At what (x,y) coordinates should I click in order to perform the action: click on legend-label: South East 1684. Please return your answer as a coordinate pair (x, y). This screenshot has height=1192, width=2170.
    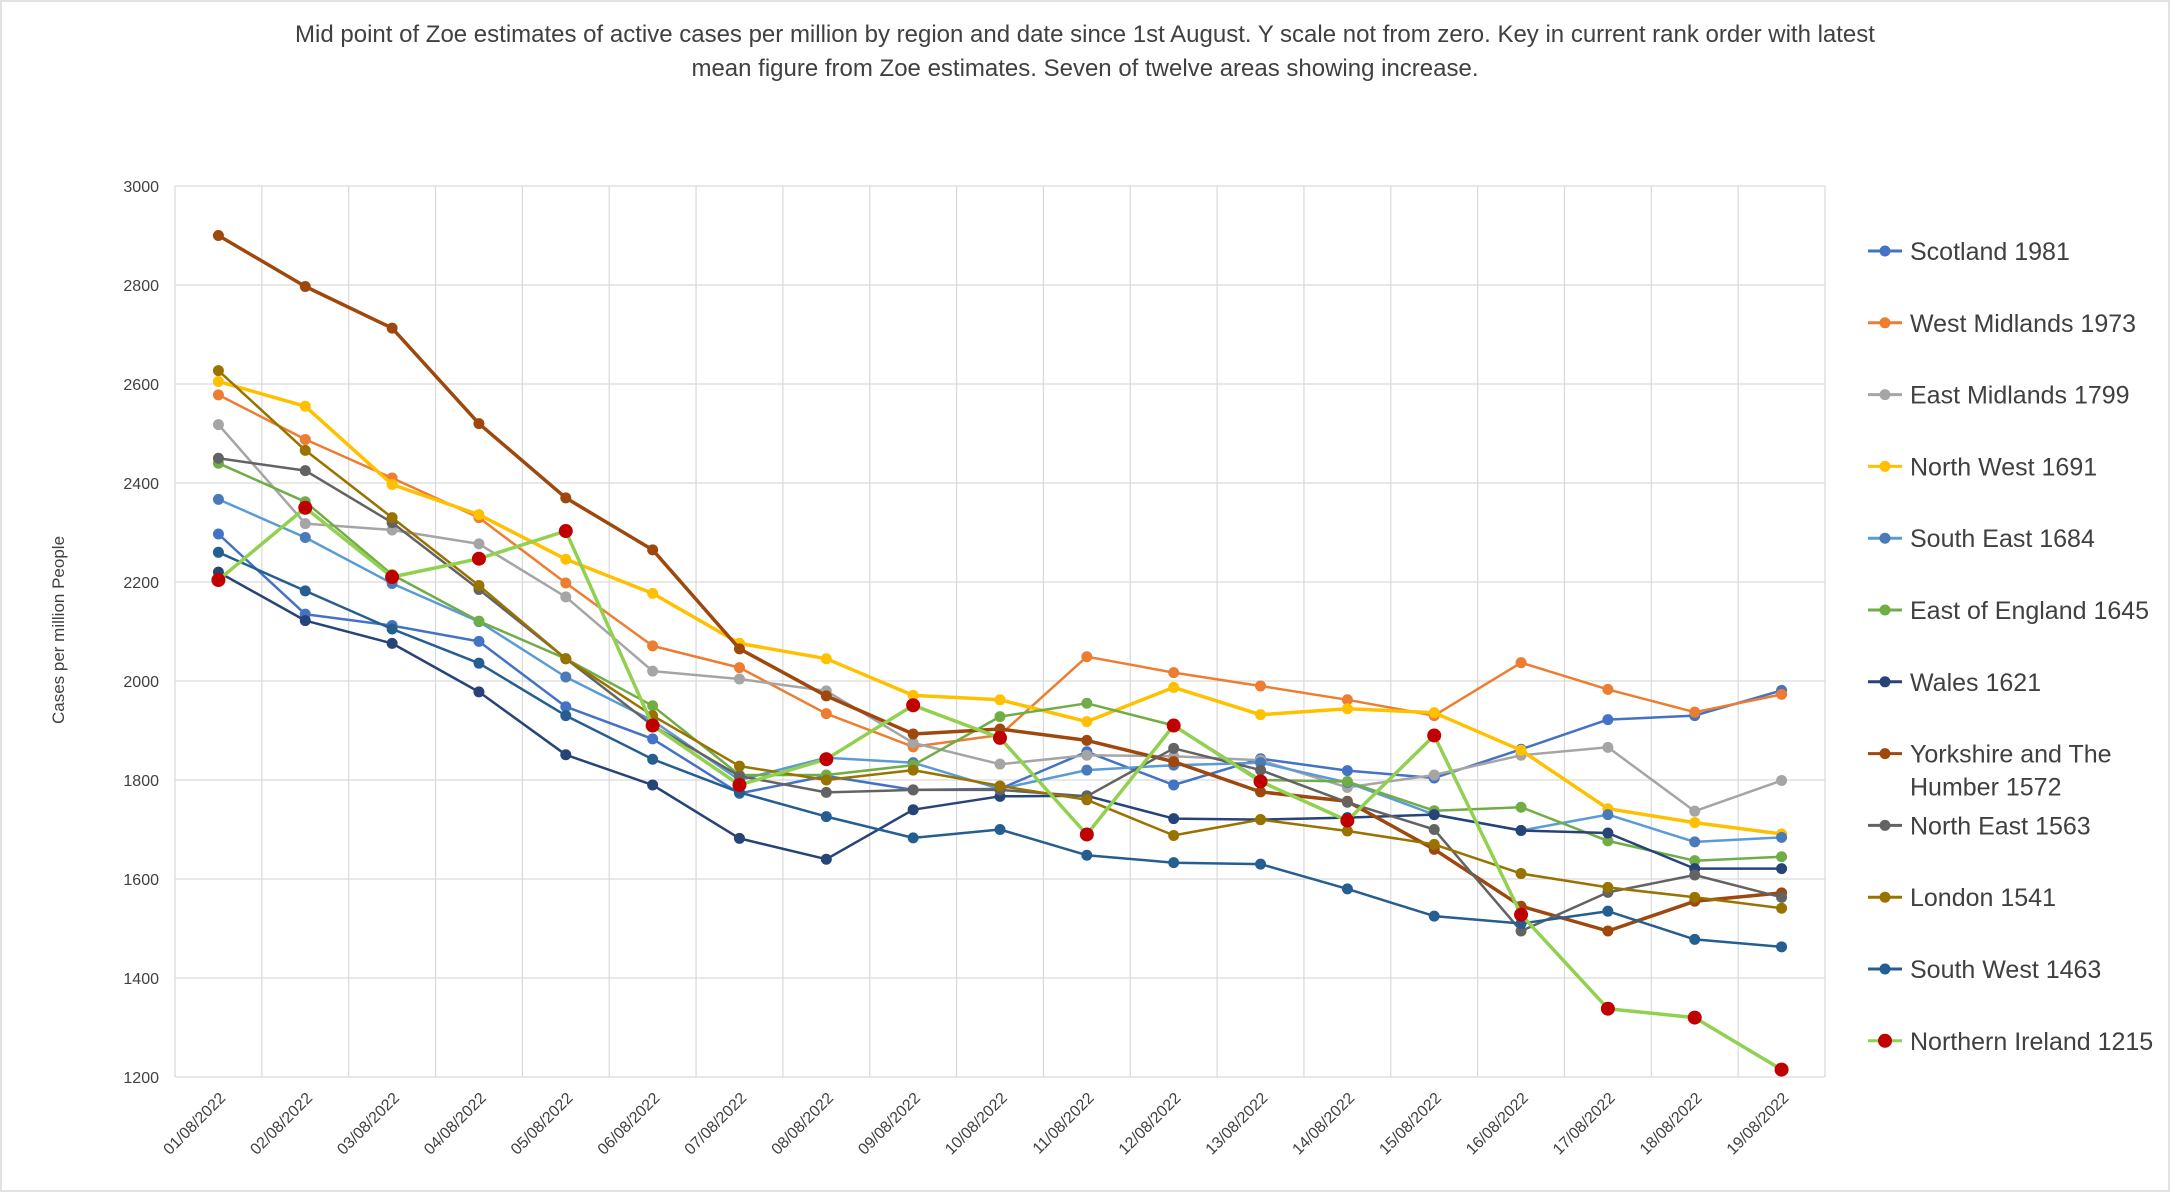
    Looking at the image, I should click on (2002, 539).